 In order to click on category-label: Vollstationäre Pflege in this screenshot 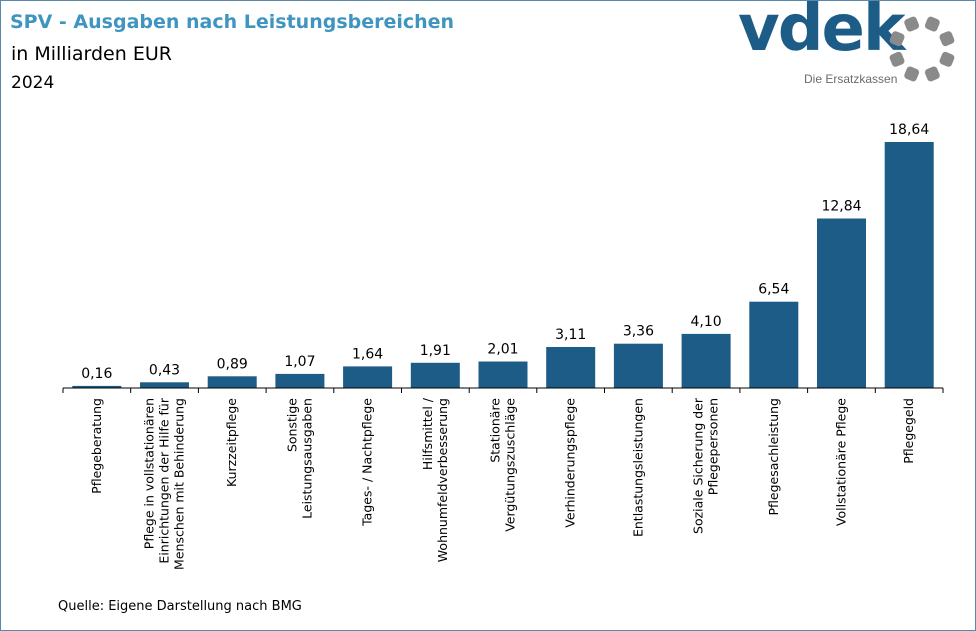, I will do `click(841, 462)`.